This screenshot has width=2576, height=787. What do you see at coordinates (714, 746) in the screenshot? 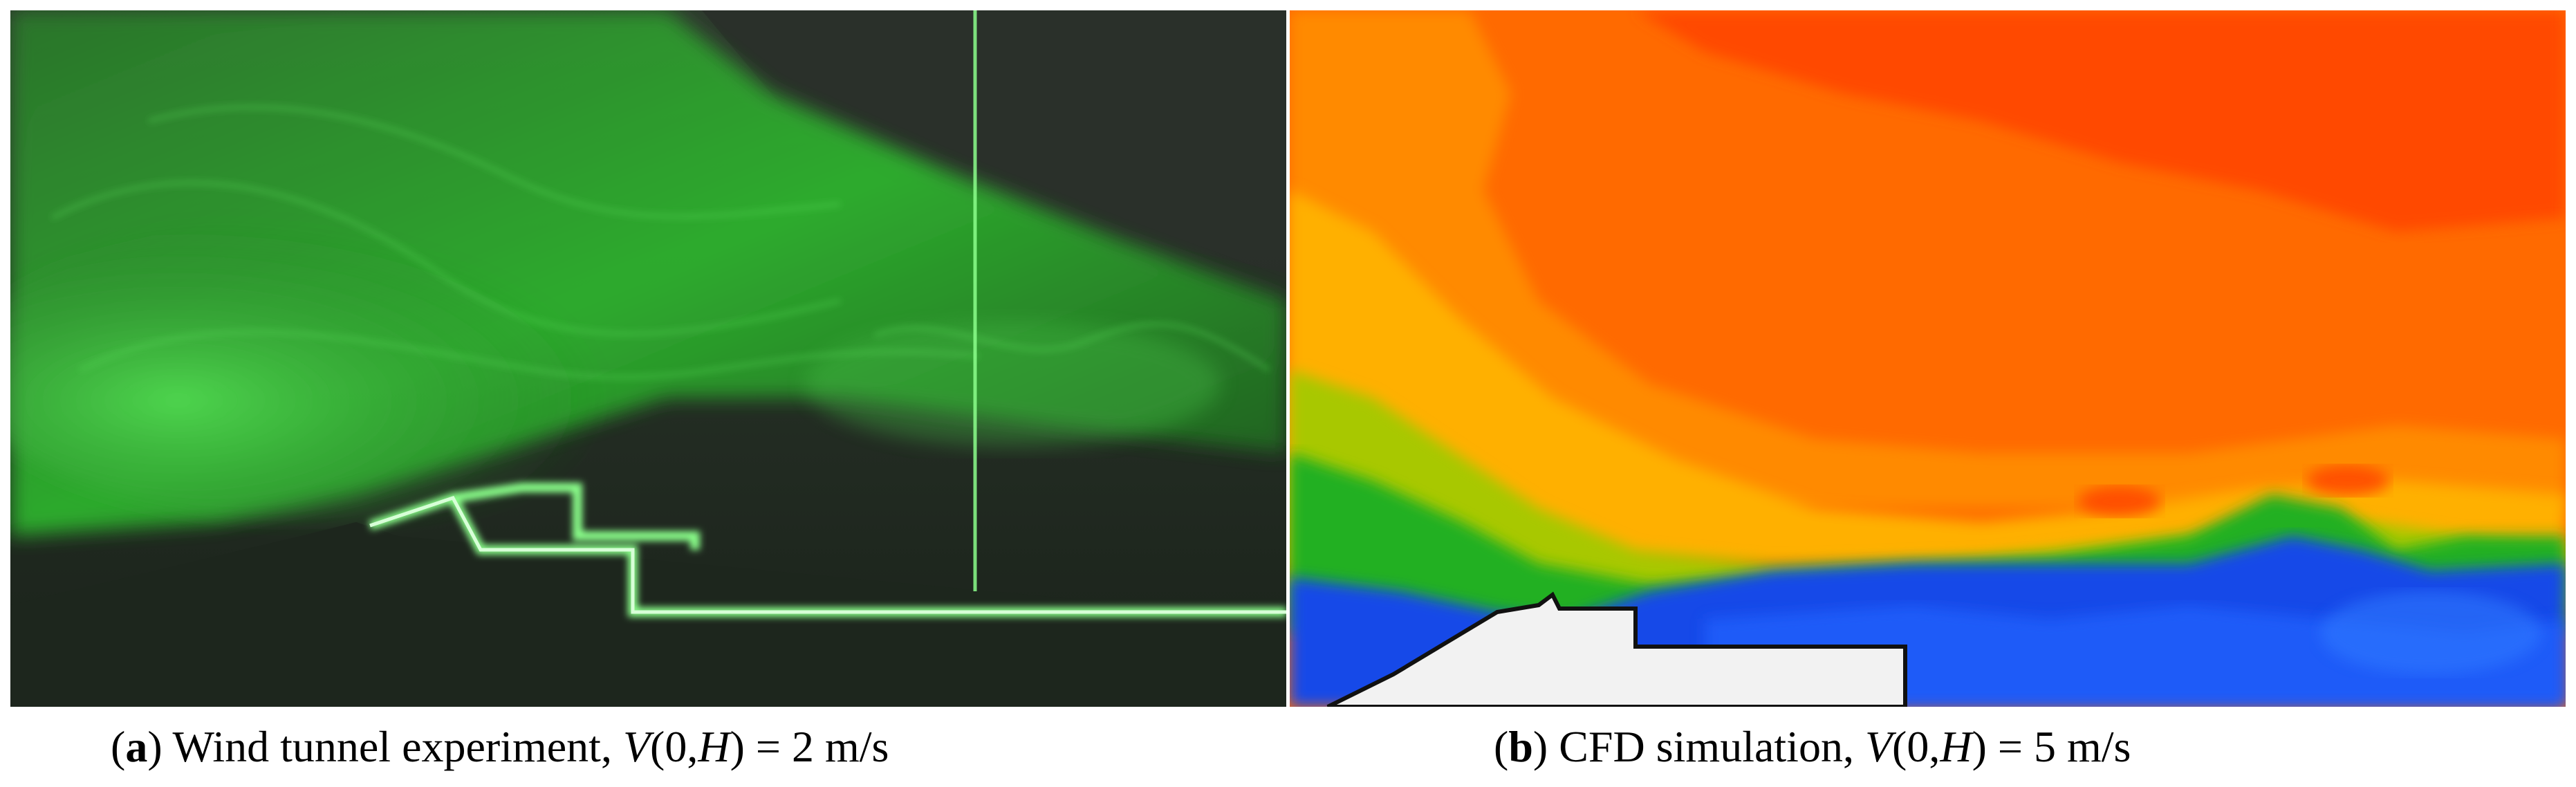
I see `caption-a-args-var: H` at bounding box center [714, 746].